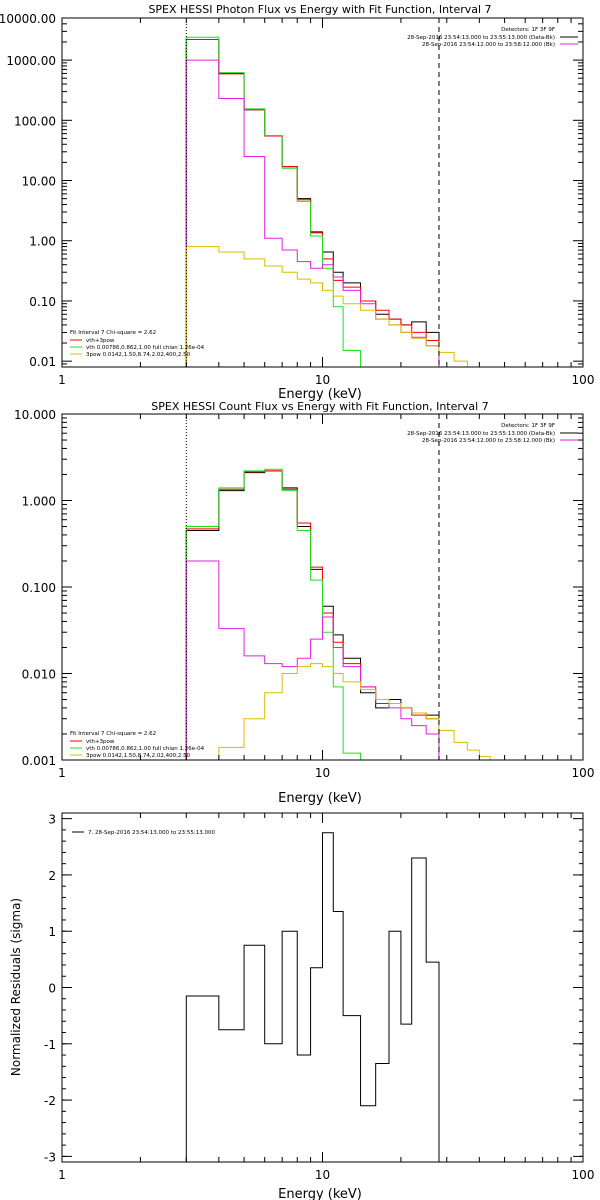  I want to click on y-tick-label: 0.10, so click(42, 302).